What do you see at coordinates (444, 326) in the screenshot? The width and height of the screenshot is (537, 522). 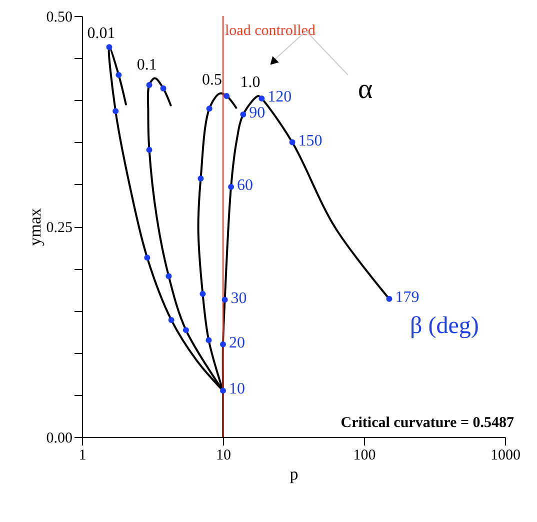 I see `annotation: β (deg)` at bounding box center [444, 326].